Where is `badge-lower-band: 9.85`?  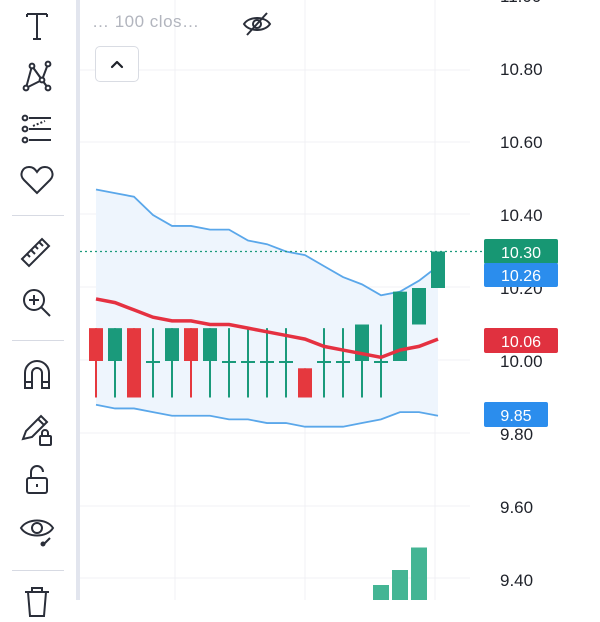
badge-lower-band: 9.85 is located at coordinates (516, 414).